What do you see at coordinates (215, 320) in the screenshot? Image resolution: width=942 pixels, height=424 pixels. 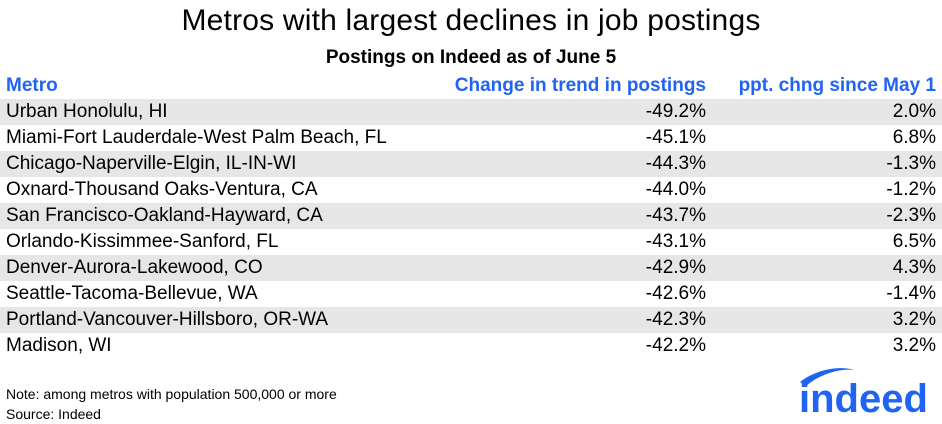 I see `cell-metro: Portland-Vancouver-Hillsboro, OR-WA` at bounding box center [215, 320].